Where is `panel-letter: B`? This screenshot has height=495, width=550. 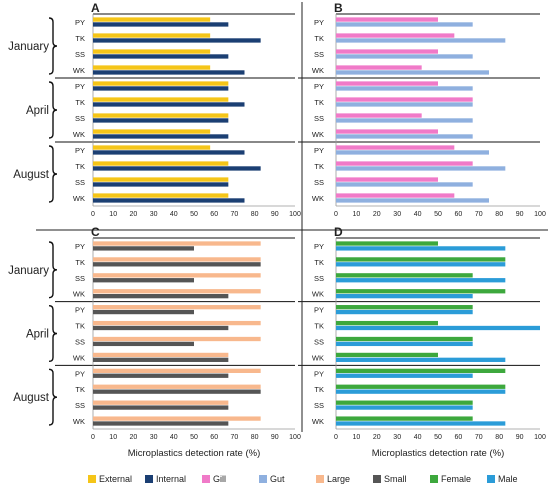 panel-letter: B is located at coordinates (338, 8).